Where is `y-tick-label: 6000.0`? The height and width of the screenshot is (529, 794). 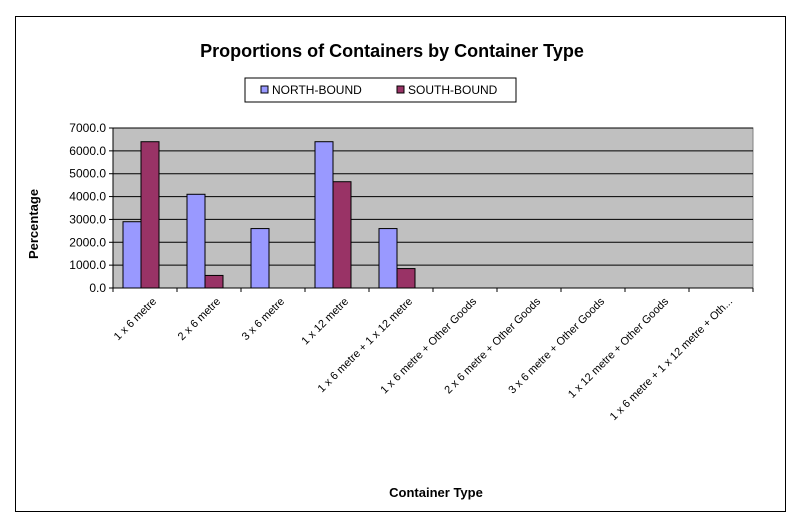 y-tick-label: 6000.0 is located at coordinates (87, 151).